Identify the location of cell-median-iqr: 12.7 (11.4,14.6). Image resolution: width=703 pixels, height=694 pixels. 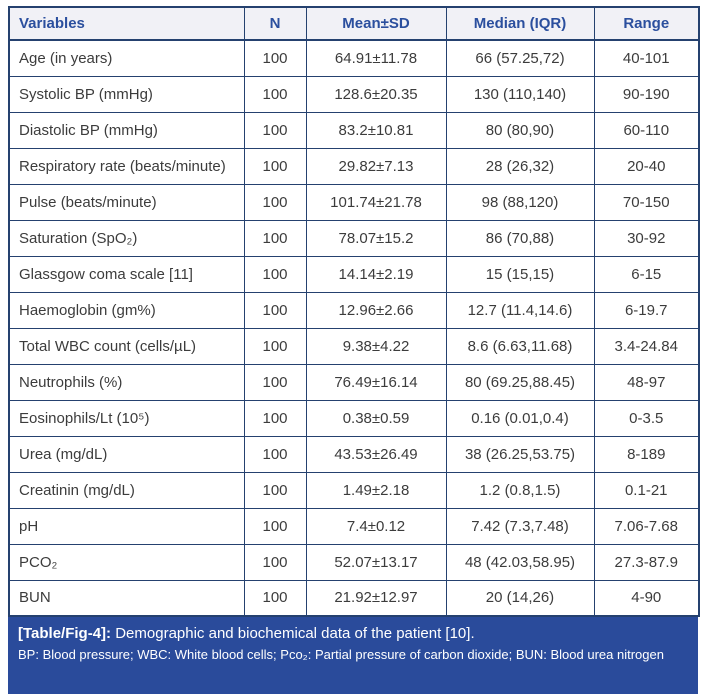
(520, 310).